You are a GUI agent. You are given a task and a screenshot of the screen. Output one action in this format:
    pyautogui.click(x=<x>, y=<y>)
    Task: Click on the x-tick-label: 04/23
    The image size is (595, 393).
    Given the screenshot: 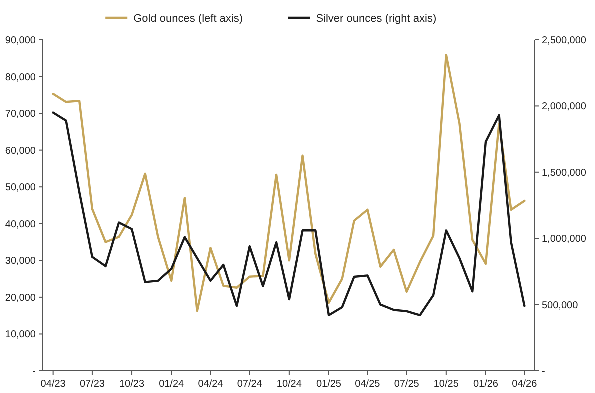 What is the action you would take?
    pyautogui.click(x=53, y=384)
    